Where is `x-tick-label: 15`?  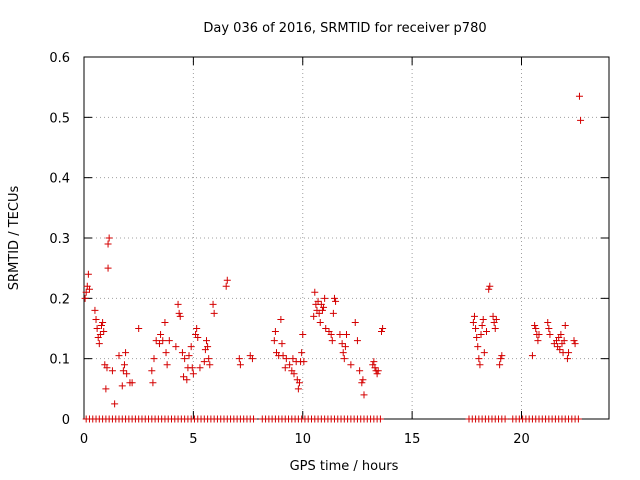 x-tick-label: 15 is located at coordinates (412, 439).